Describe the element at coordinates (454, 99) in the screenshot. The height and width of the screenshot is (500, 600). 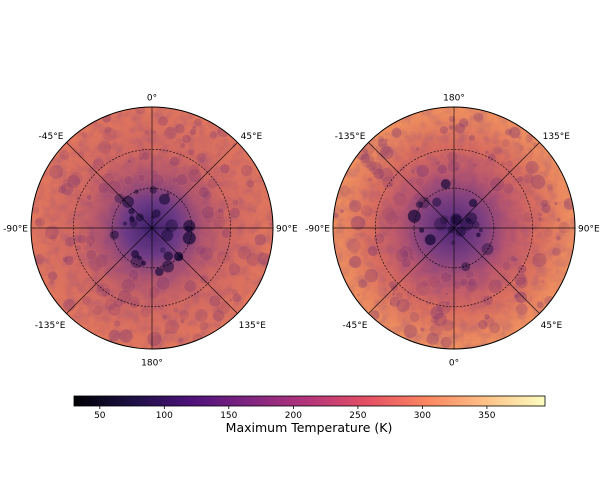
I see `south-label-top: 180°` at that location.